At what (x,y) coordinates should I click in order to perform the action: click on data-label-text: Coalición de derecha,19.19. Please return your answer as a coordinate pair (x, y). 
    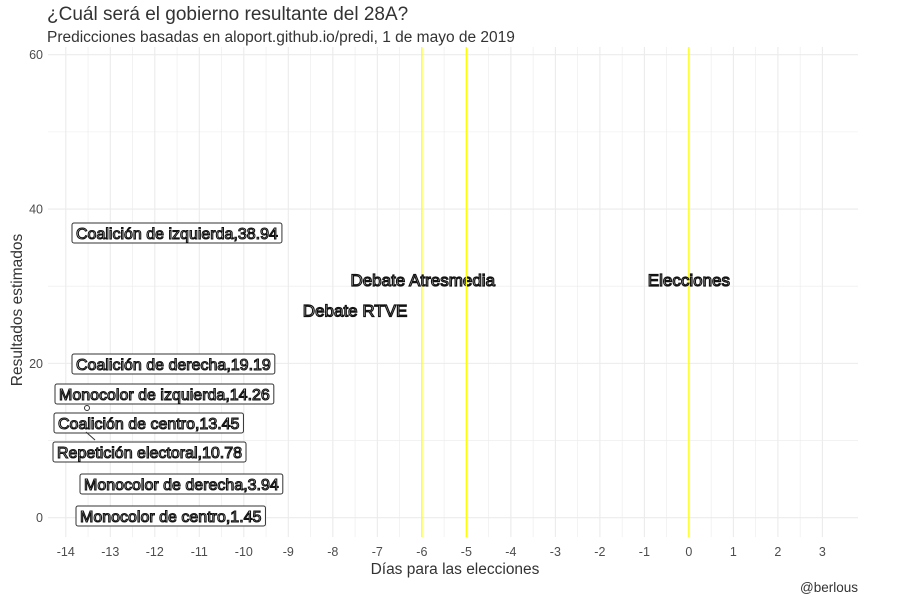
    Looking at the image, I should click on (173, 365).